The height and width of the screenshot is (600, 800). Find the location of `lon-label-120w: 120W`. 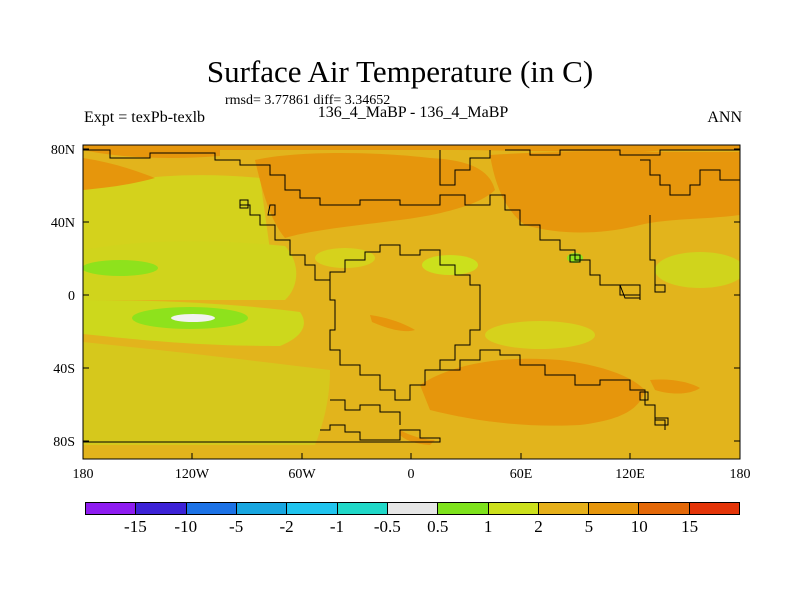

lon-label-120w: 120W is located at coordinates (192, 474).